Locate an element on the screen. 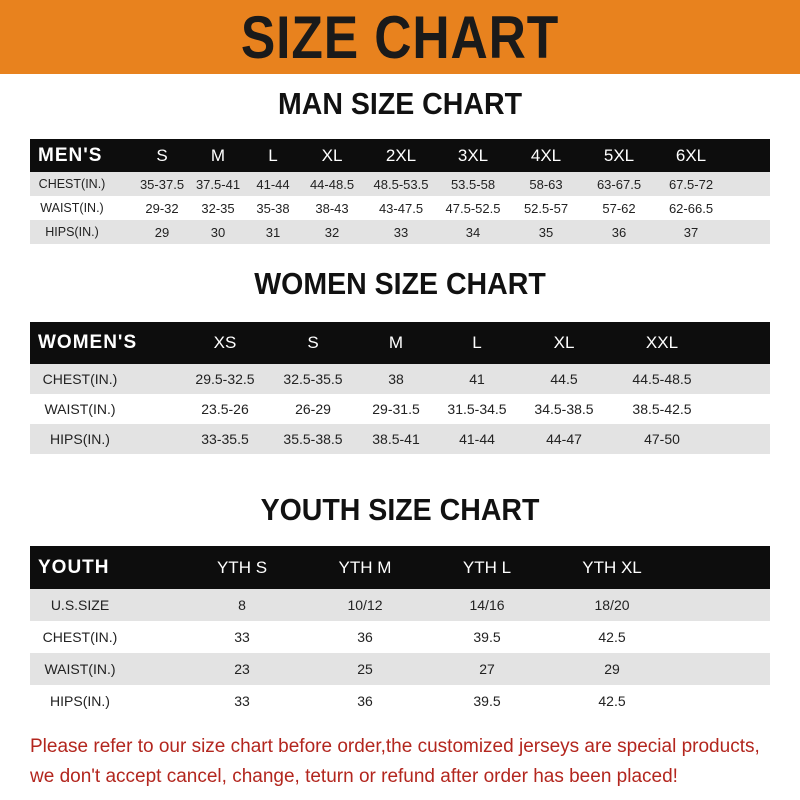  measurement-cell: 29-31.5 is located at coordinates (396, 409).